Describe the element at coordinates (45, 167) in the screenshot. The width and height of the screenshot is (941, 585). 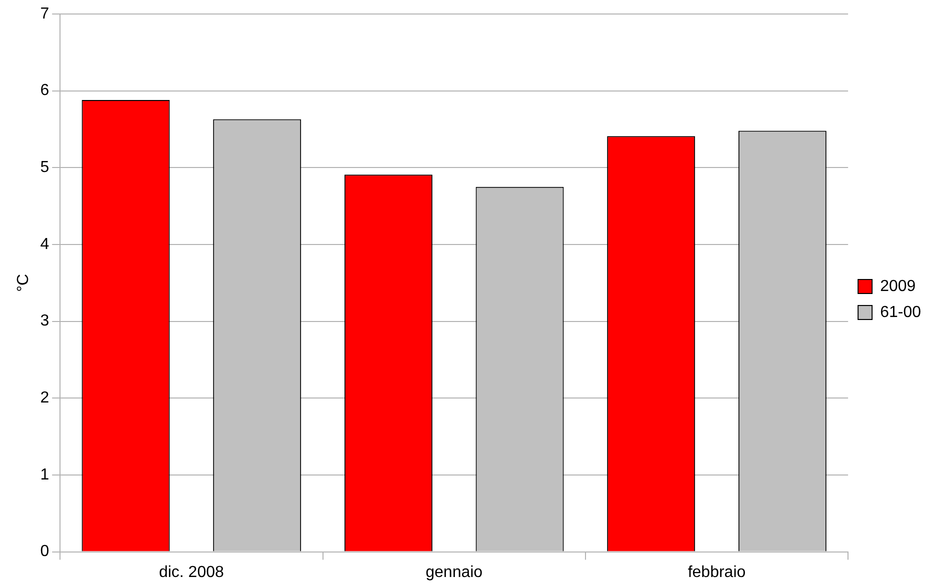
I see `y-tick-label: 5` at that location.